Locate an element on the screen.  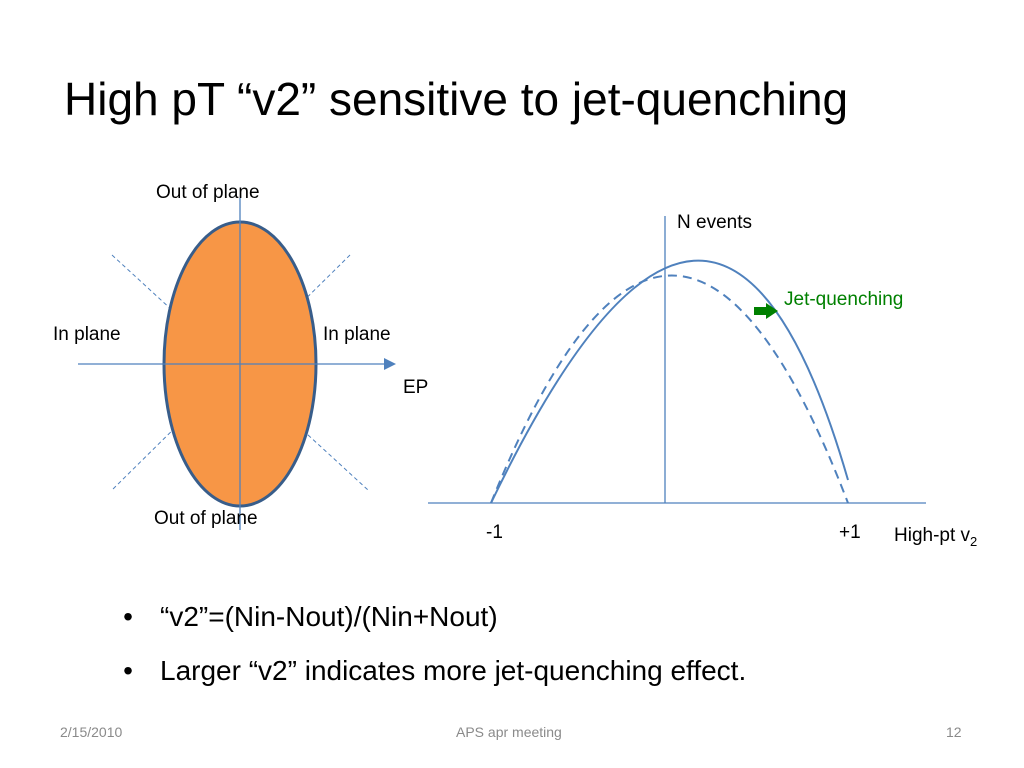
footer-date: 2/15/2010 is located at coordinates (91, 732).